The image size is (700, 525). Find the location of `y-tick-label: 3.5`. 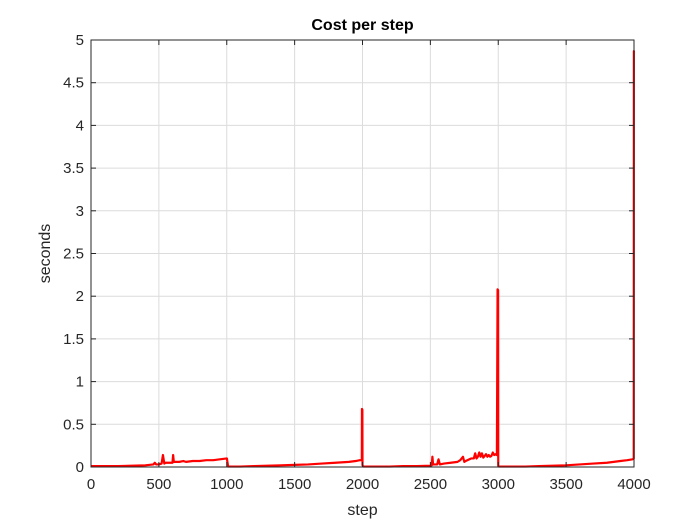

y-tick-label: 3.5 is located at coordinates (73, 168).